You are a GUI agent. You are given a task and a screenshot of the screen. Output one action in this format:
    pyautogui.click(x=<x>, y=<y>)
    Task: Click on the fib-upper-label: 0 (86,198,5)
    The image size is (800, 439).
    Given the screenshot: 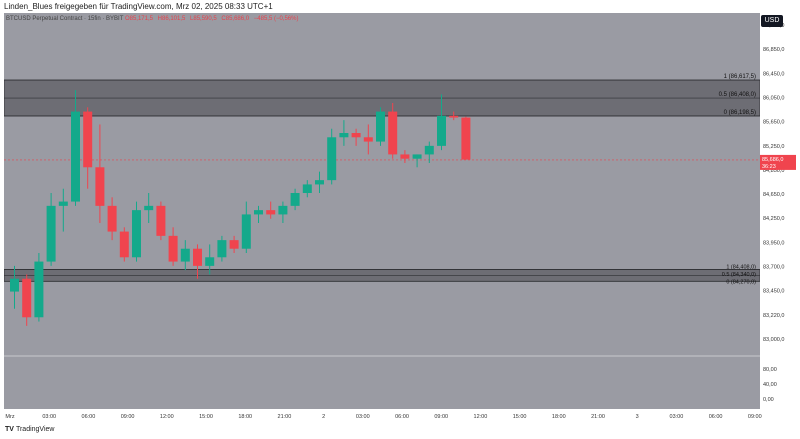 What is the action you would take?
    pyautogui.click(x=740, y=113)
    